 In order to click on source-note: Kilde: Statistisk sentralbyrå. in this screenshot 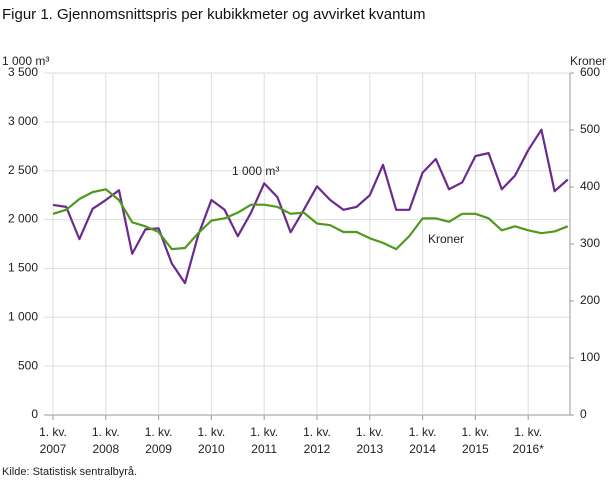, I will do `click(70, 472)`.